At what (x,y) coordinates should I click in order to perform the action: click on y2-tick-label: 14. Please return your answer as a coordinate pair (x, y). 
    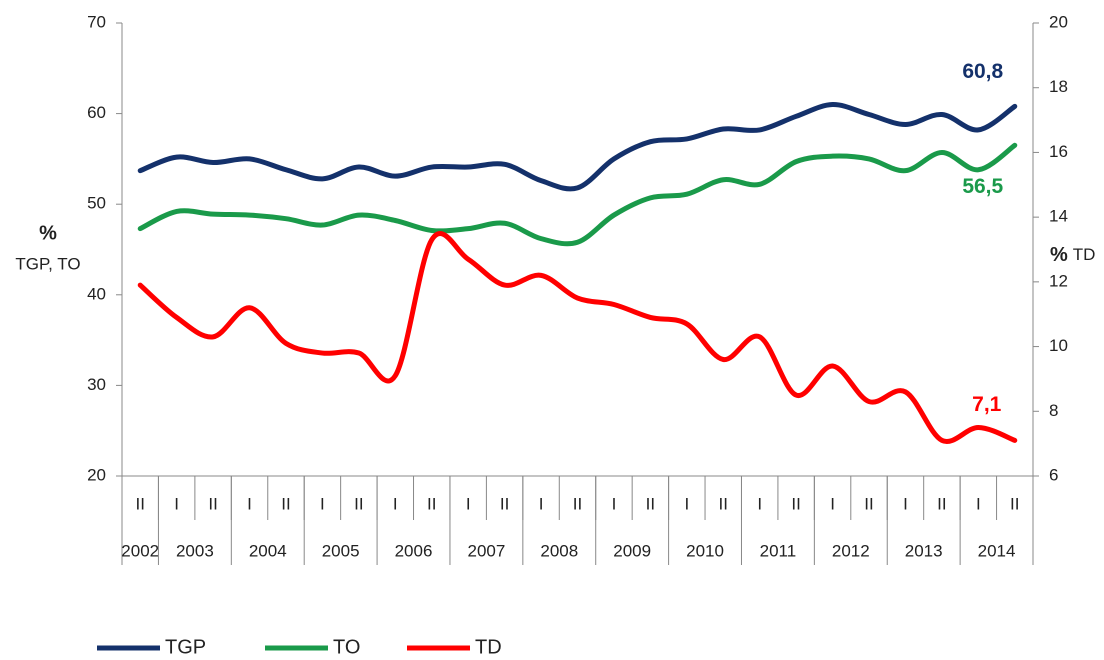
    Looking at the image, I should click on (1058, 216).